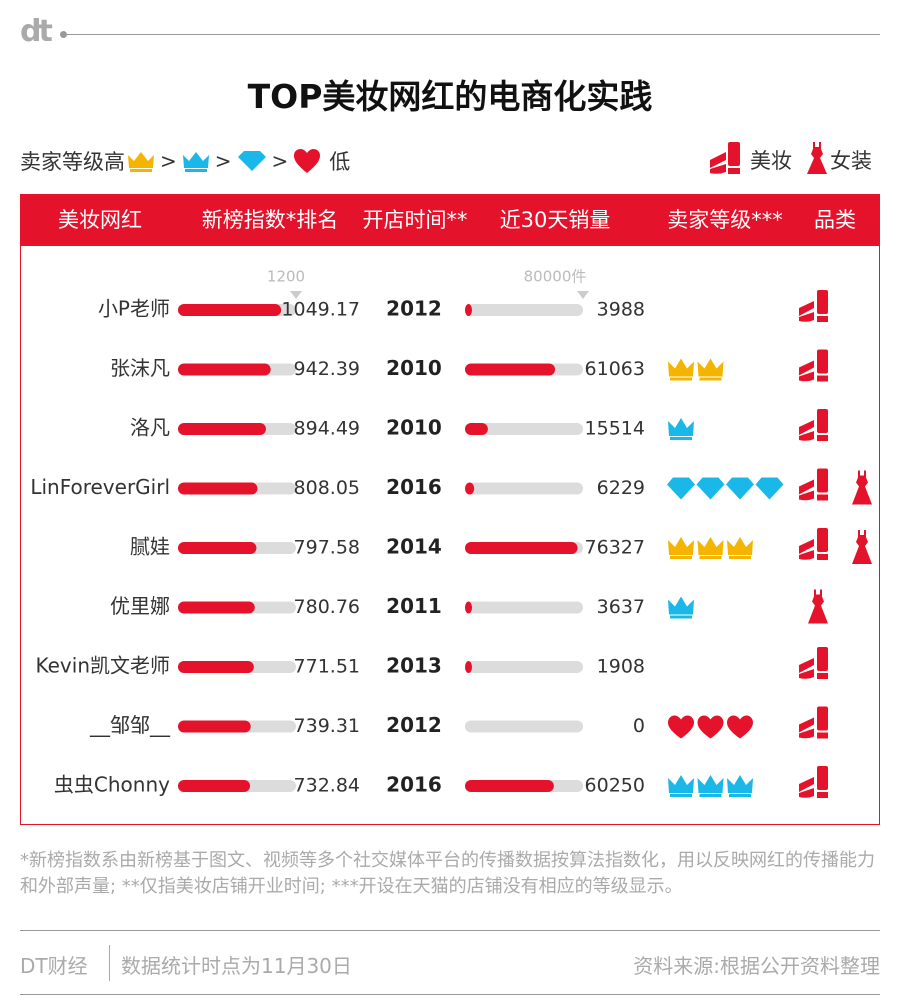 The image size is (900, 1003). I want to click on open-year: 2013, so click(414, 666).